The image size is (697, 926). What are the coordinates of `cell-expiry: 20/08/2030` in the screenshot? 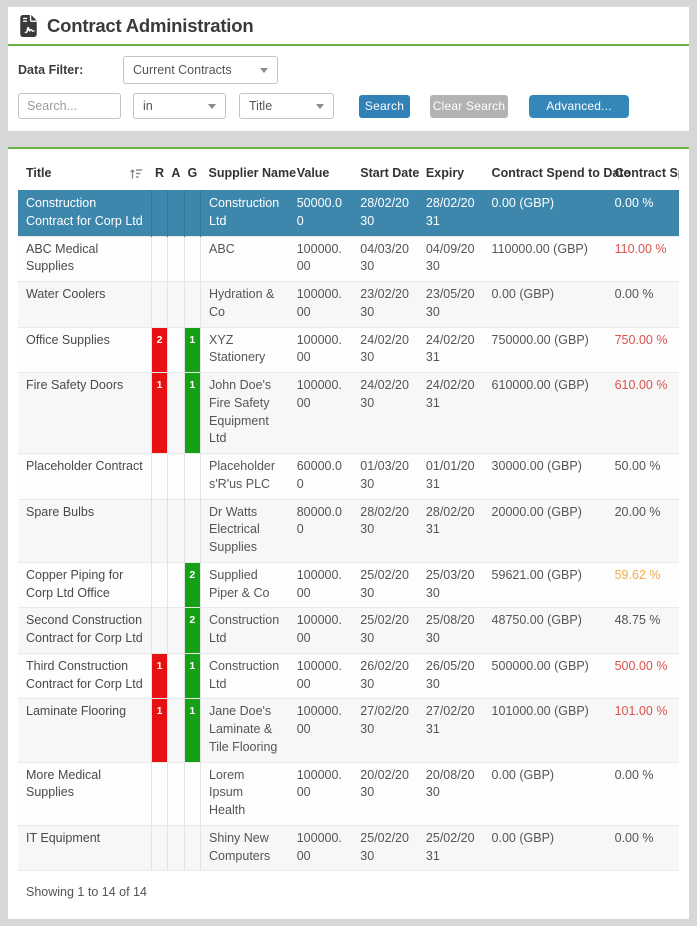 It's located at (450, 783).